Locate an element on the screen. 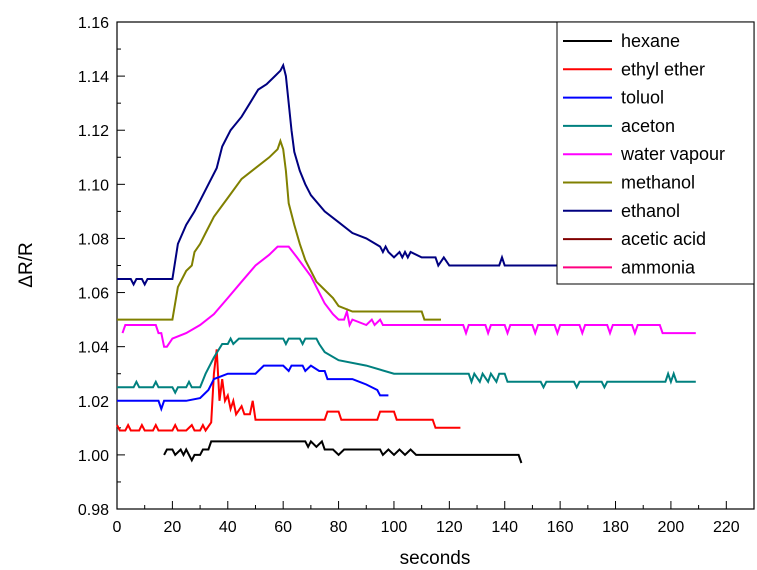 This screenshot has height=570, width=757. x-tick-label: 200 is located at coordinates (671, 527).